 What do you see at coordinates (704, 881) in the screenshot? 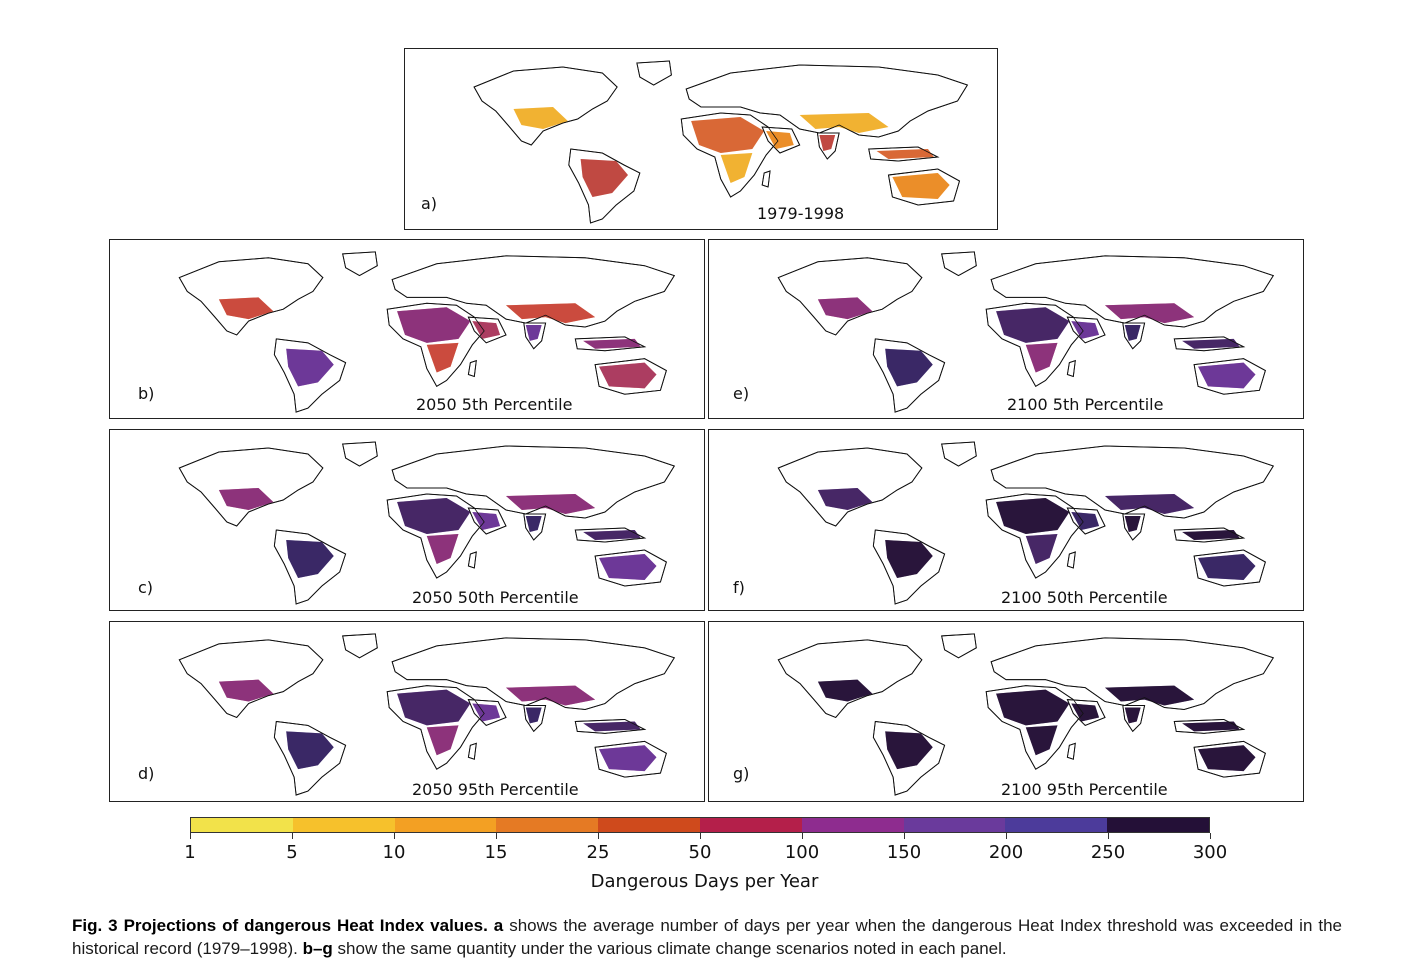
I see `colorbar-label: Dangerous Days per Year` at bounding box center [704, 881].